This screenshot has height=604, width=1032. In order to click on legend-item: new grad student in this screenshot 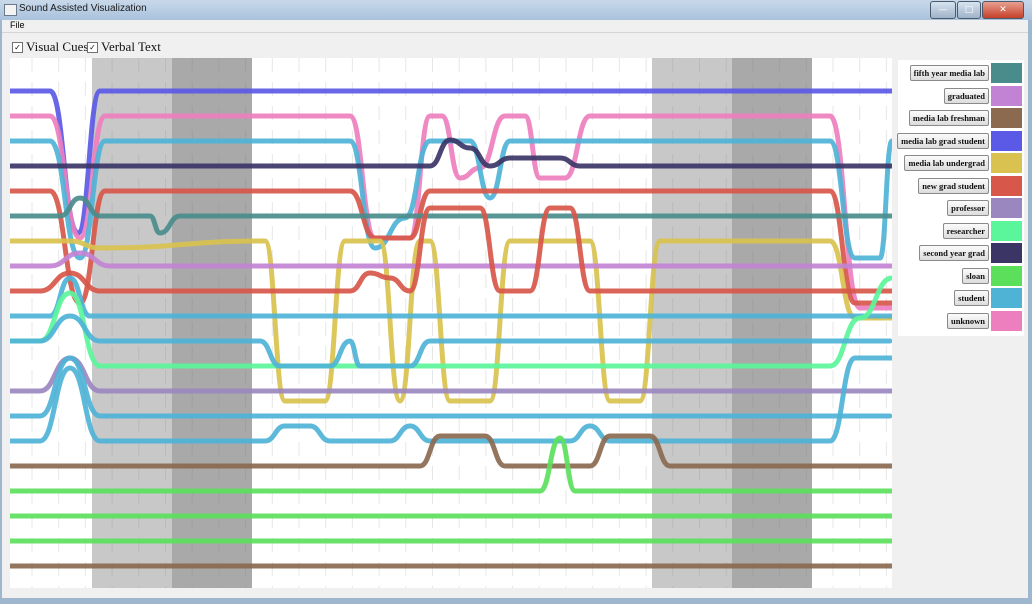, I will do `click(961, 185)`.